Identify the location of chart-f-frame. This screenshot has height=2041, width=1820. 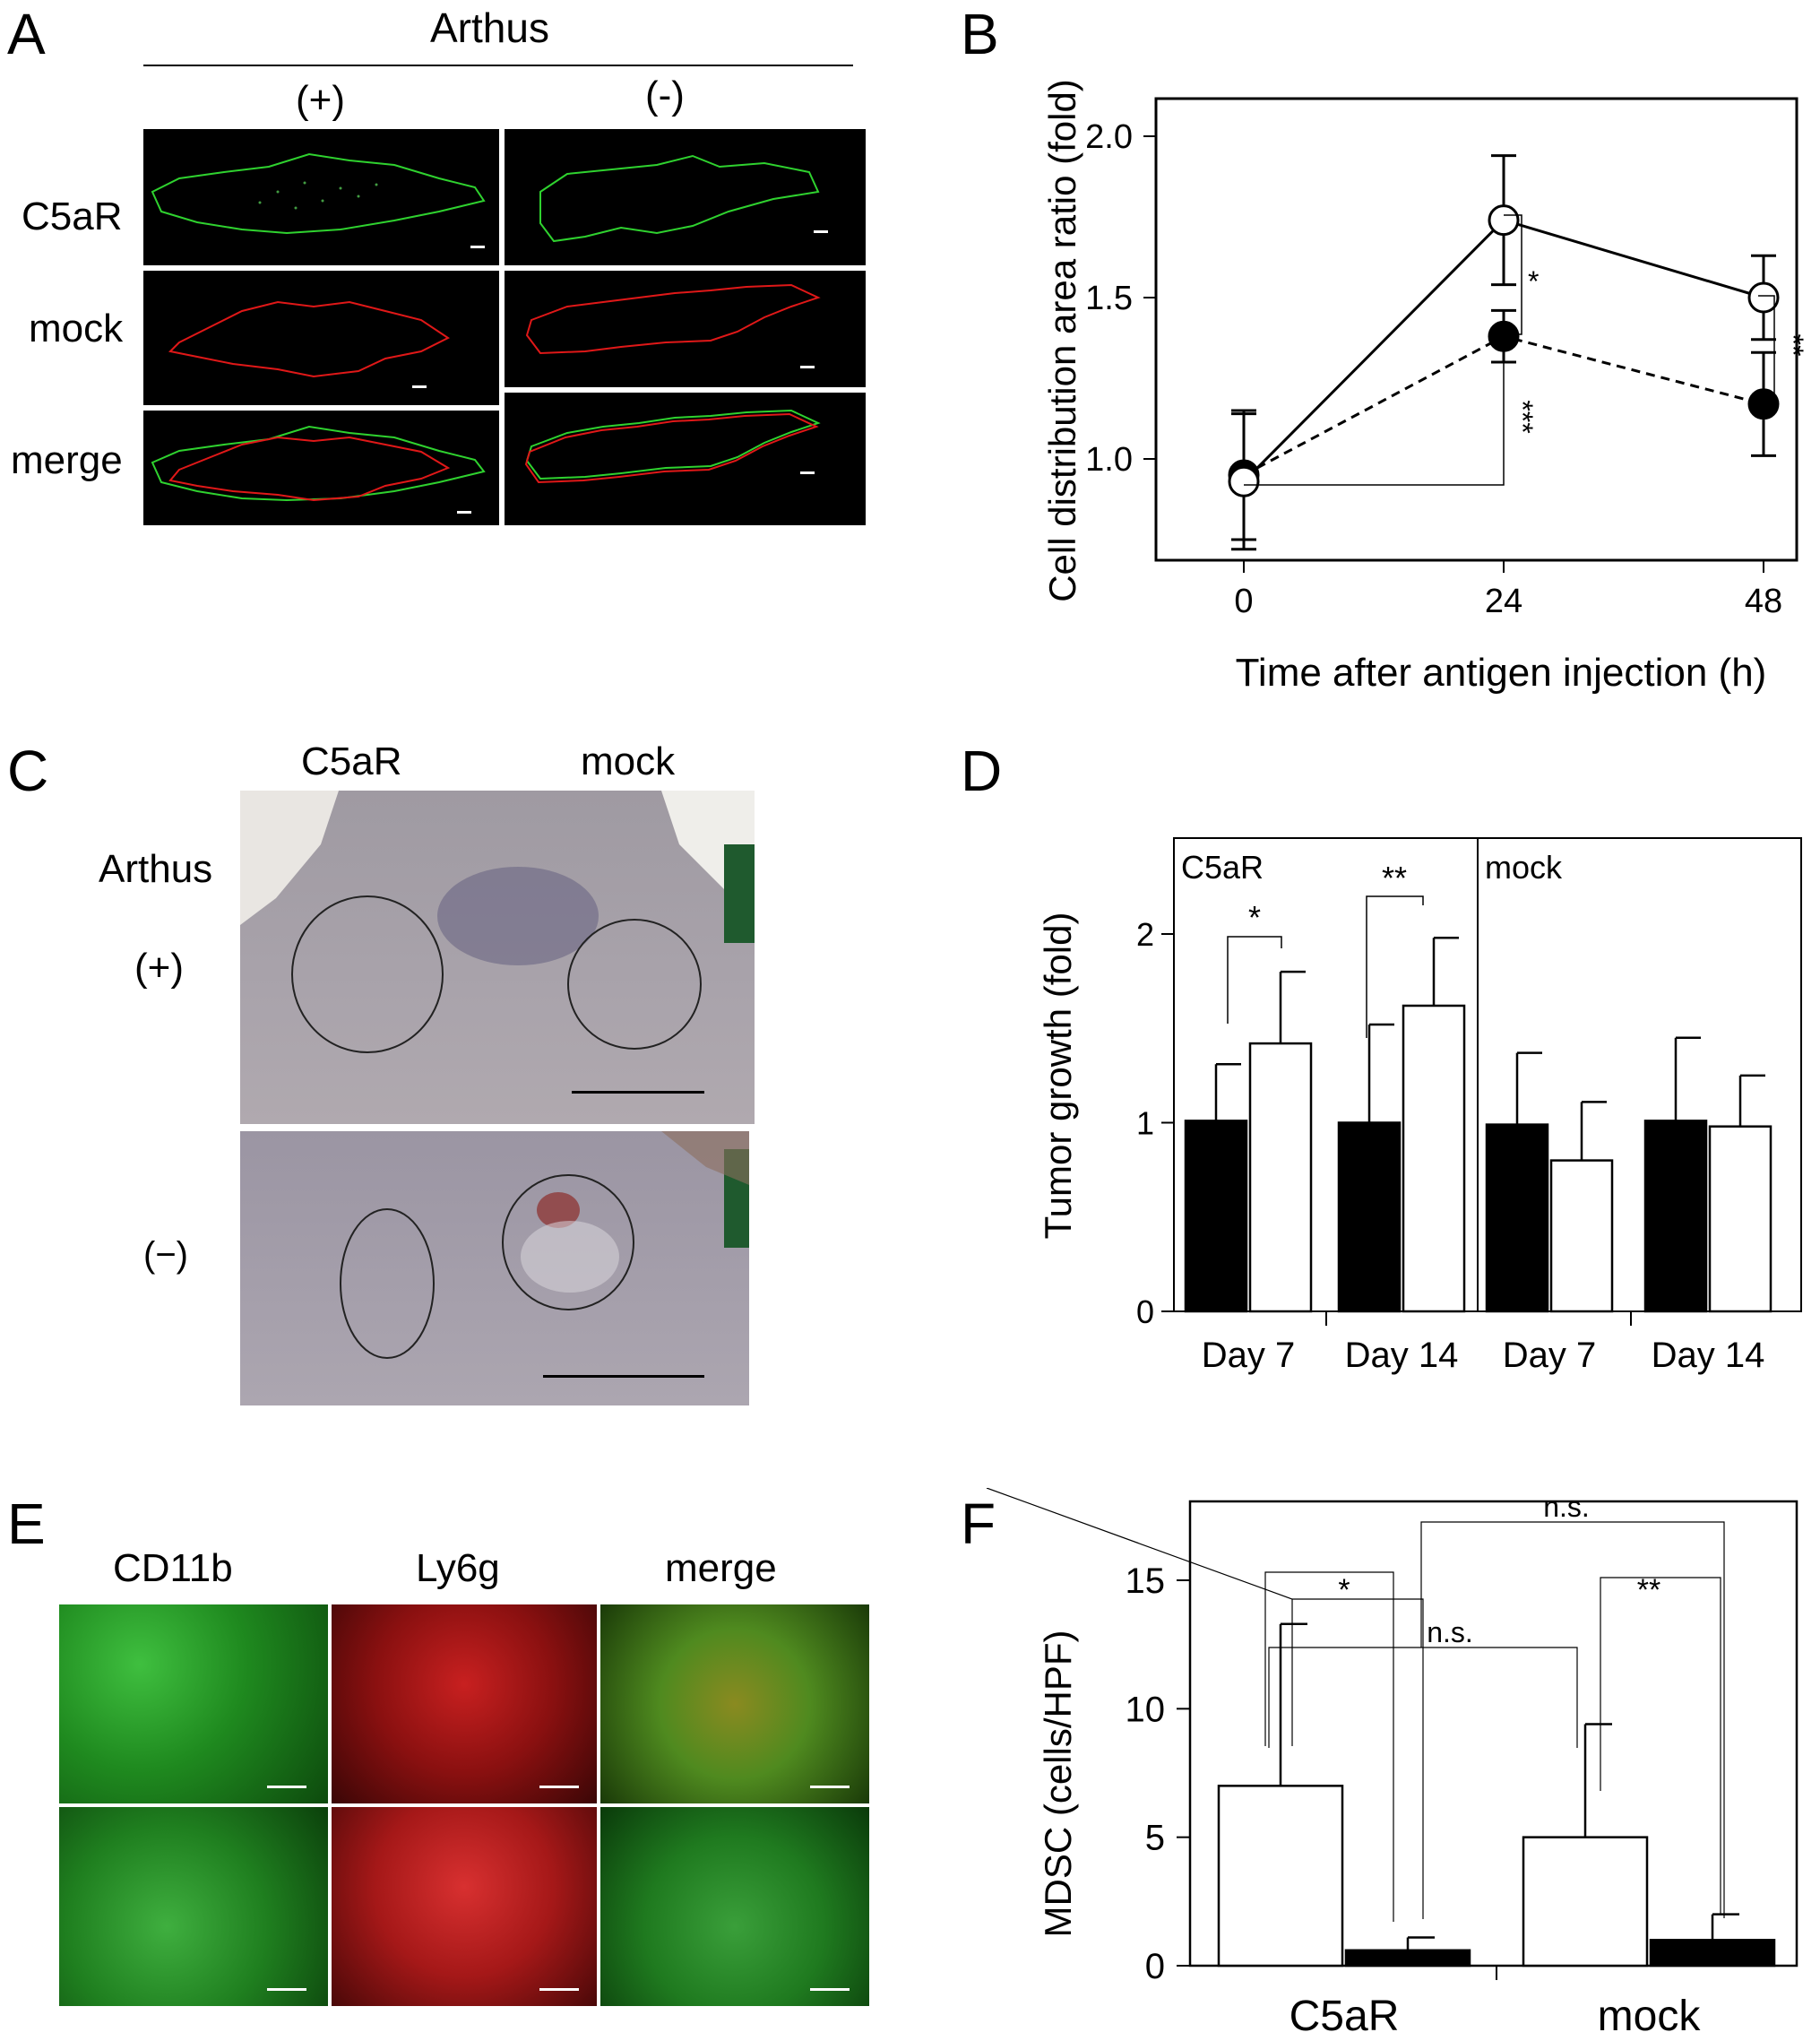
(1493, 1733).